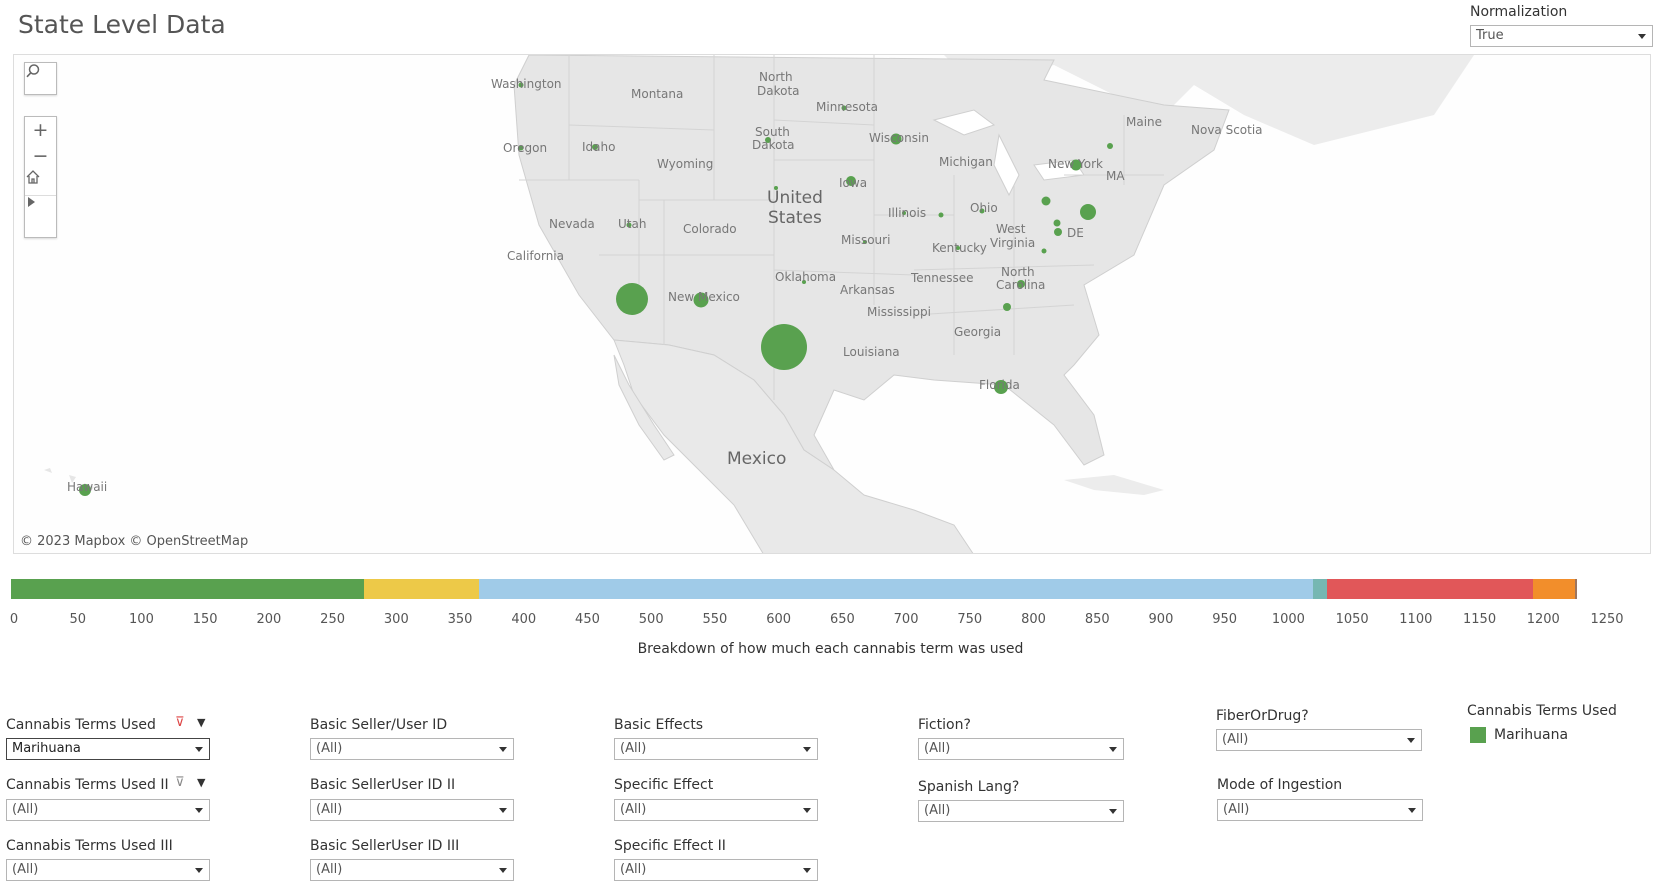  What do you see at coordinates (525, 148) in the screenshot?
I see `map-label: Oregon` at bounding box center [525, 148].